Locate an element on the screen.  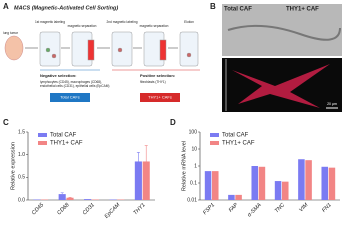
negative-button is located at coordinates (70, 97).